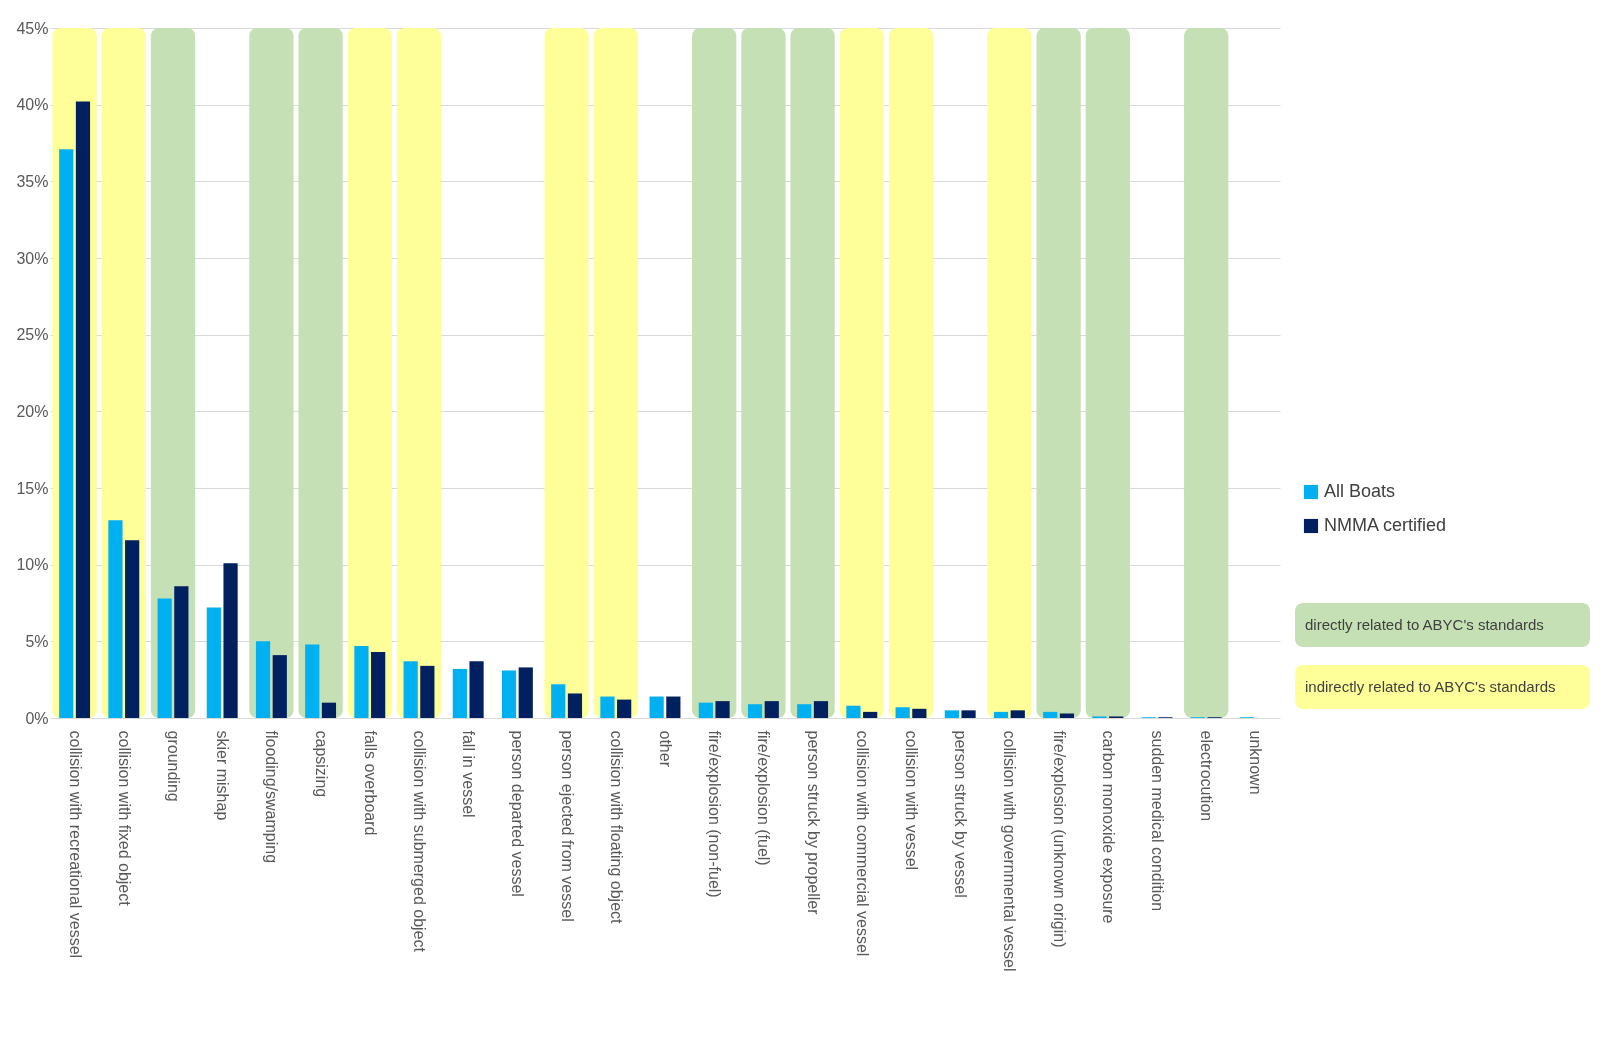 The height and width of the screenshot is (1039, 1620). What do you see at coordinates (32, 28) in the screenshot?
I see `y-tick-label: 45%` at bounding box center [32, 28].